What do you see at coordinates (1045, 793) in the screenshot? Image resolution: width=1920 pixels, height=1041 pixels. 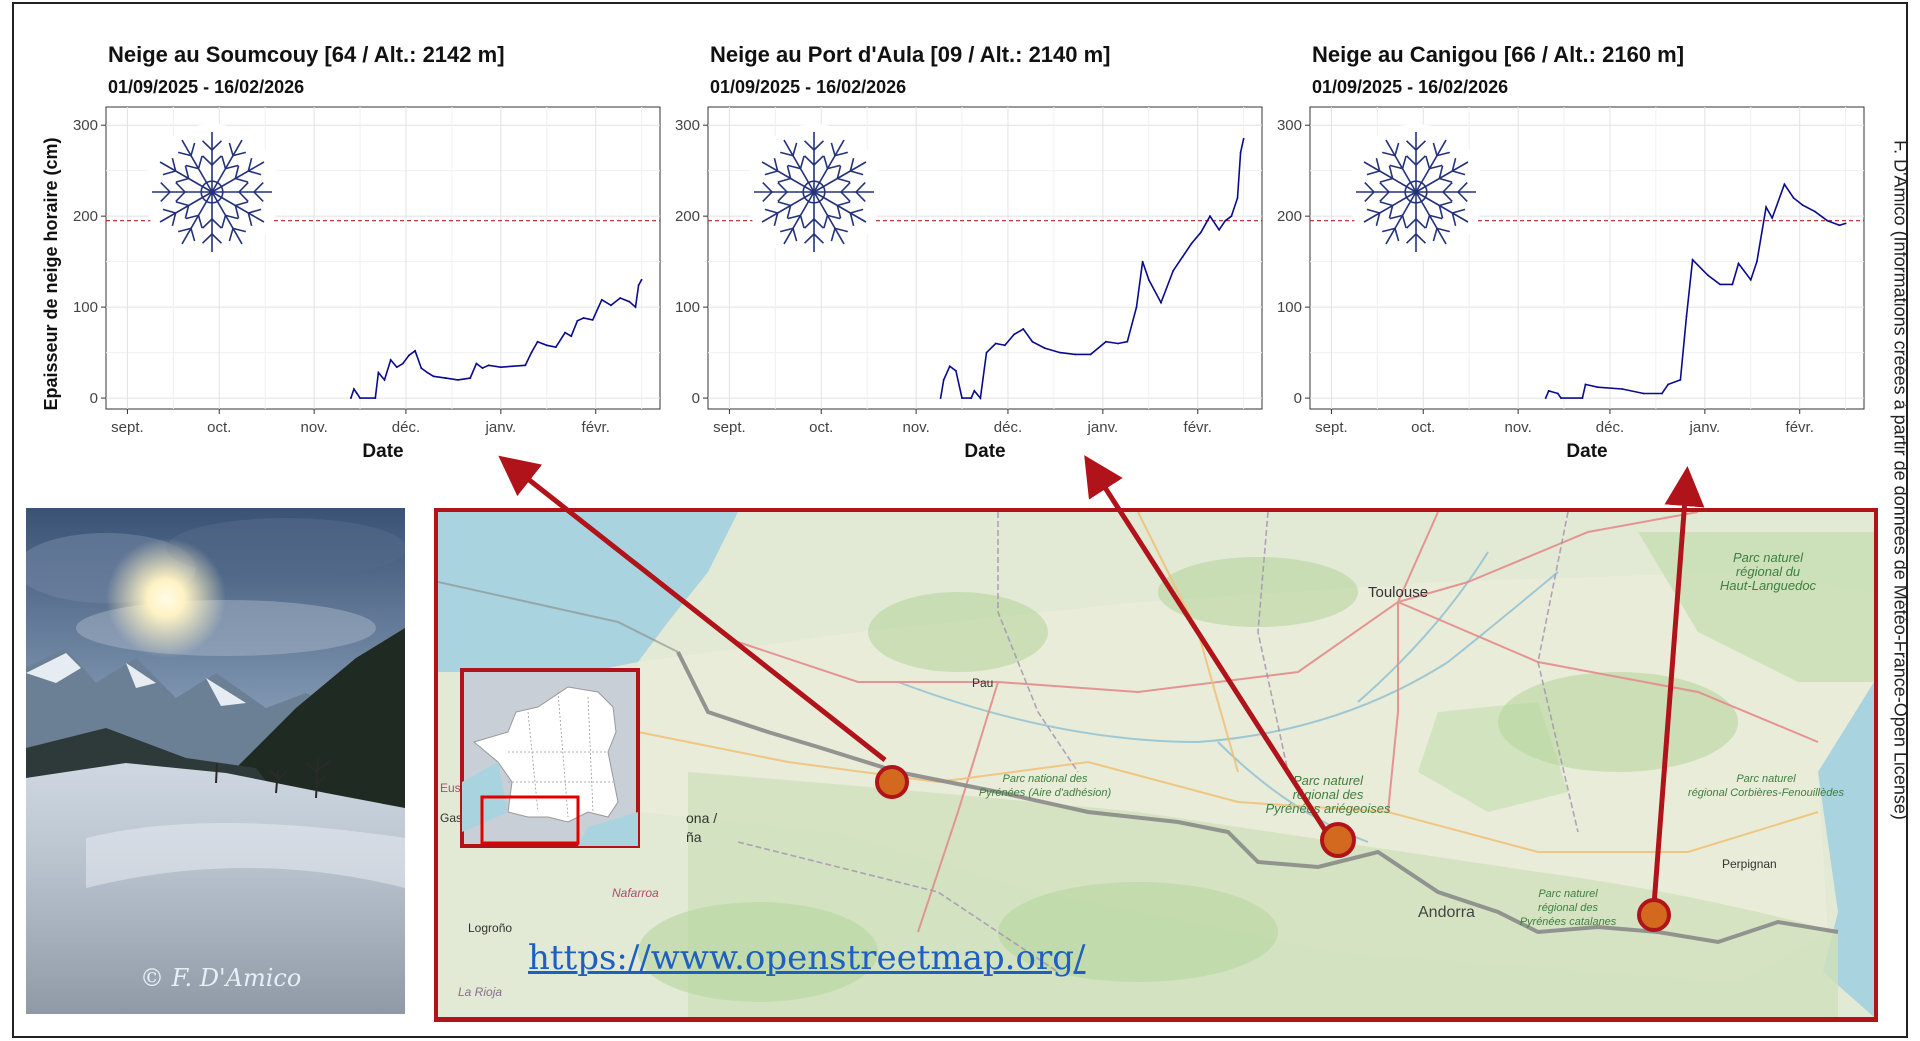 I see `map-label-line: Pyrénées (Aire d'adhésion)` at bounding box center [1045, 793].